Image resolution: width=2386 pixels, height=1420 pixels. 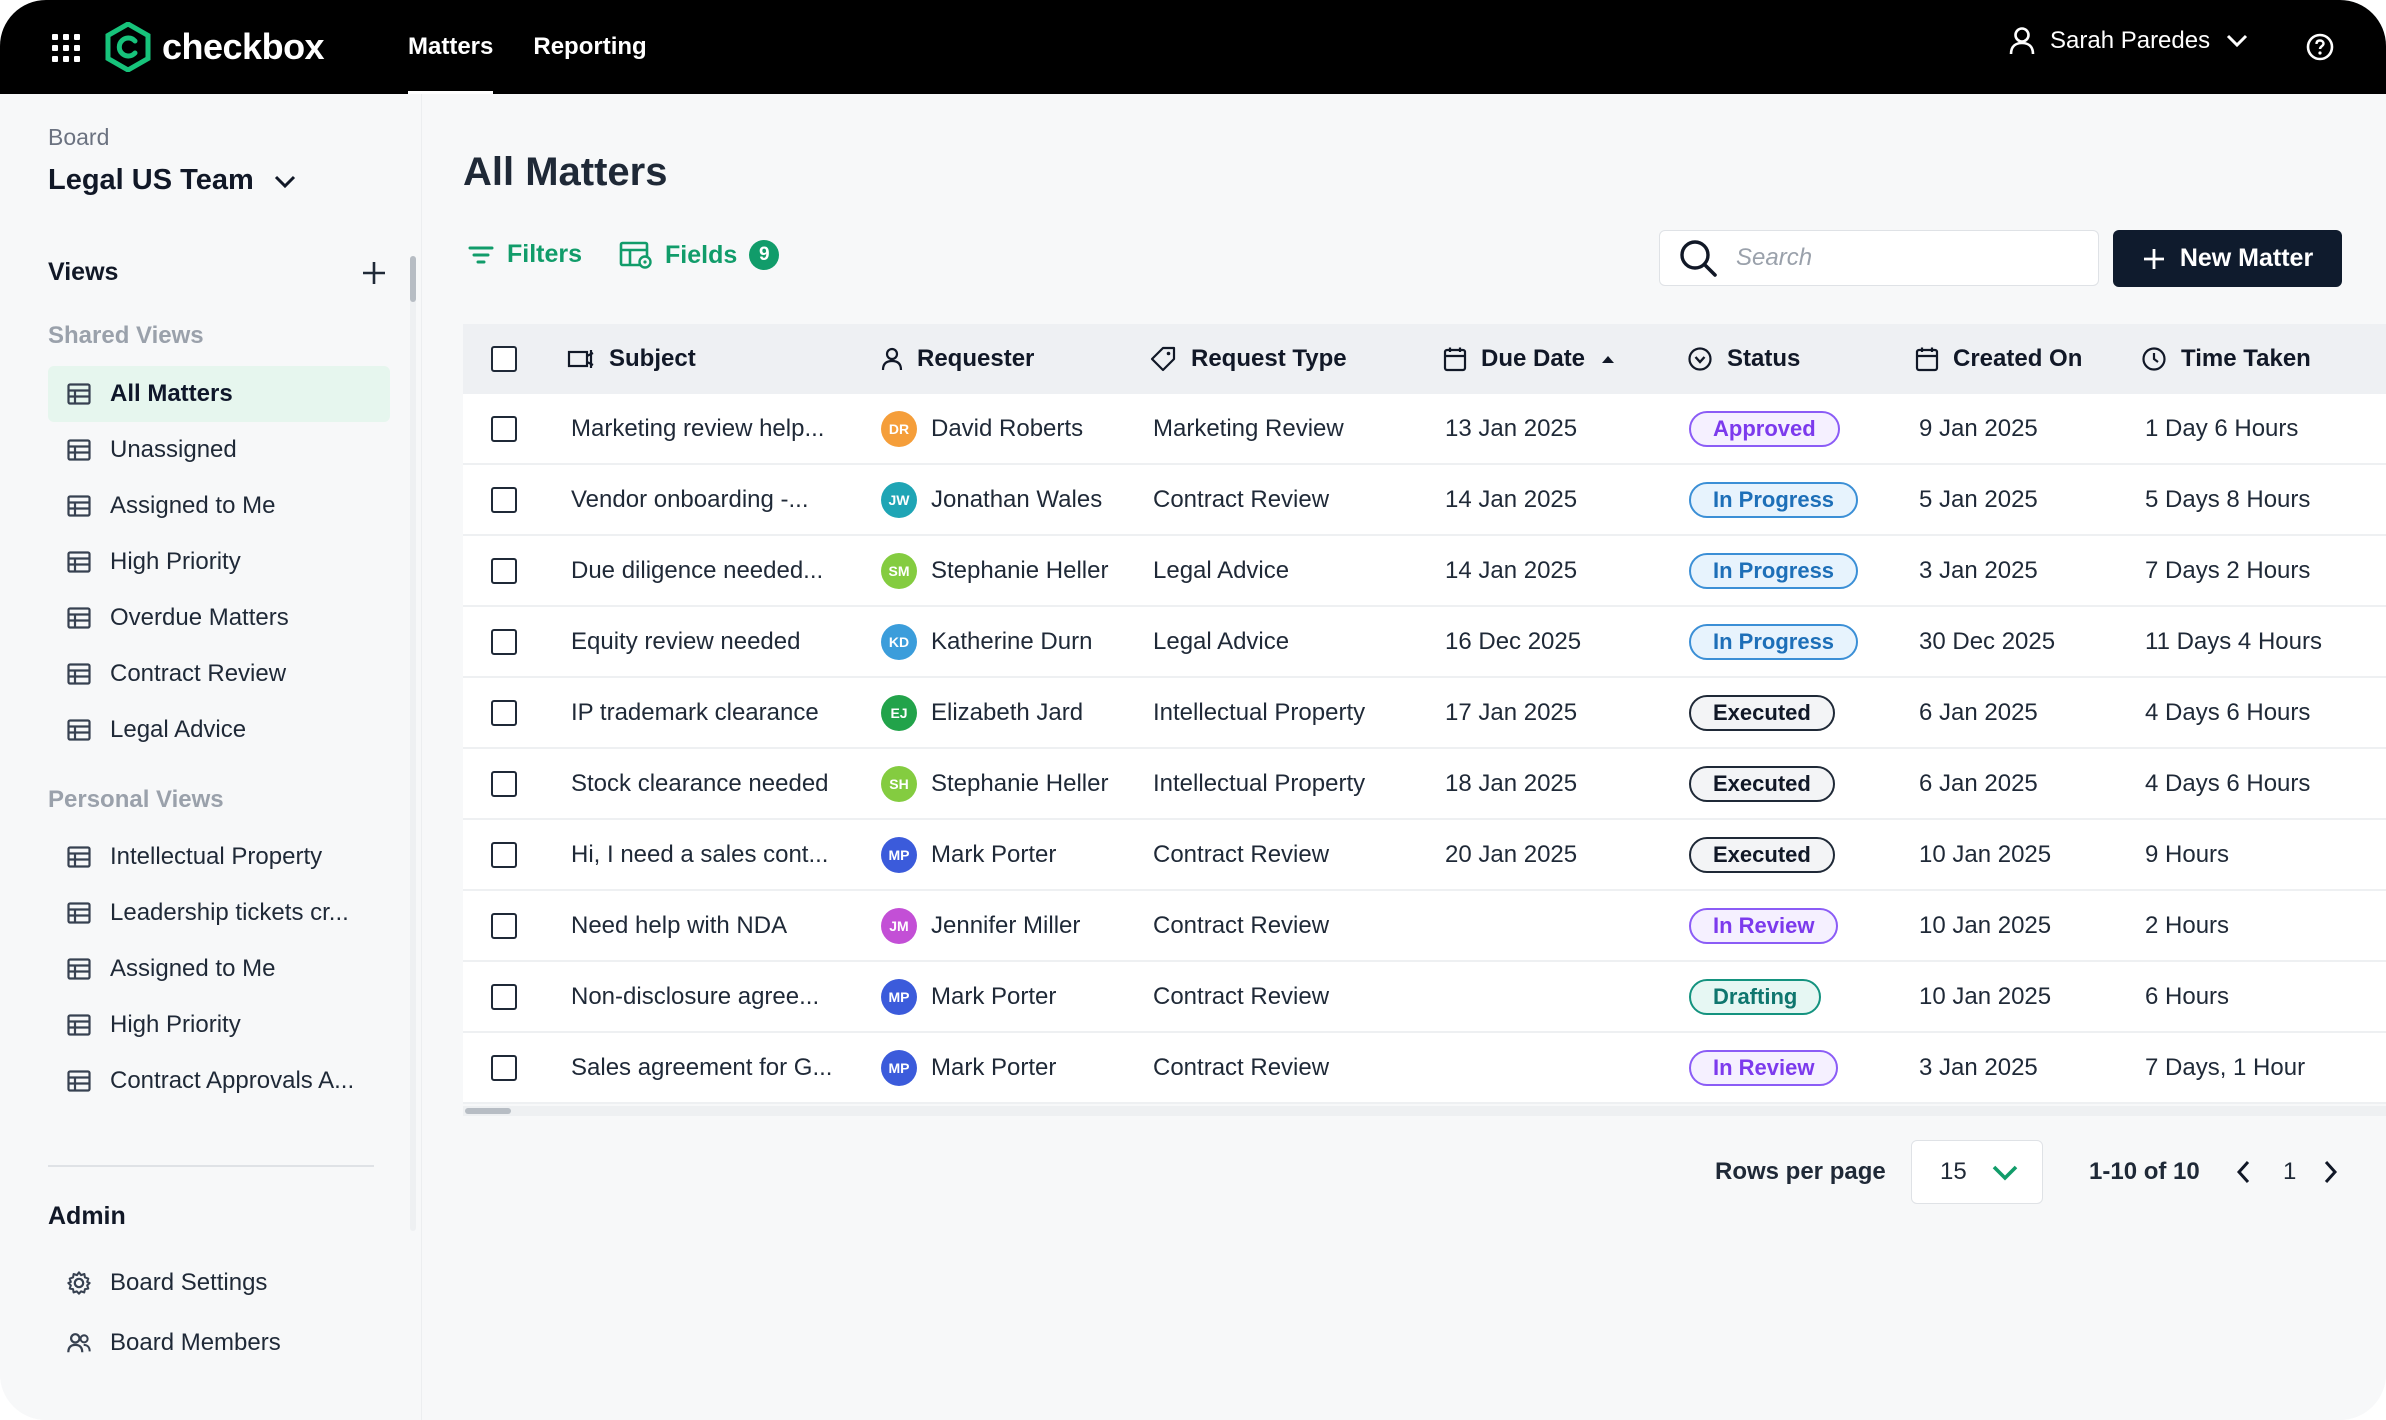 I want to click on table-header: Subject Requester Request Type Due Date, so click(x=1424, y=359).